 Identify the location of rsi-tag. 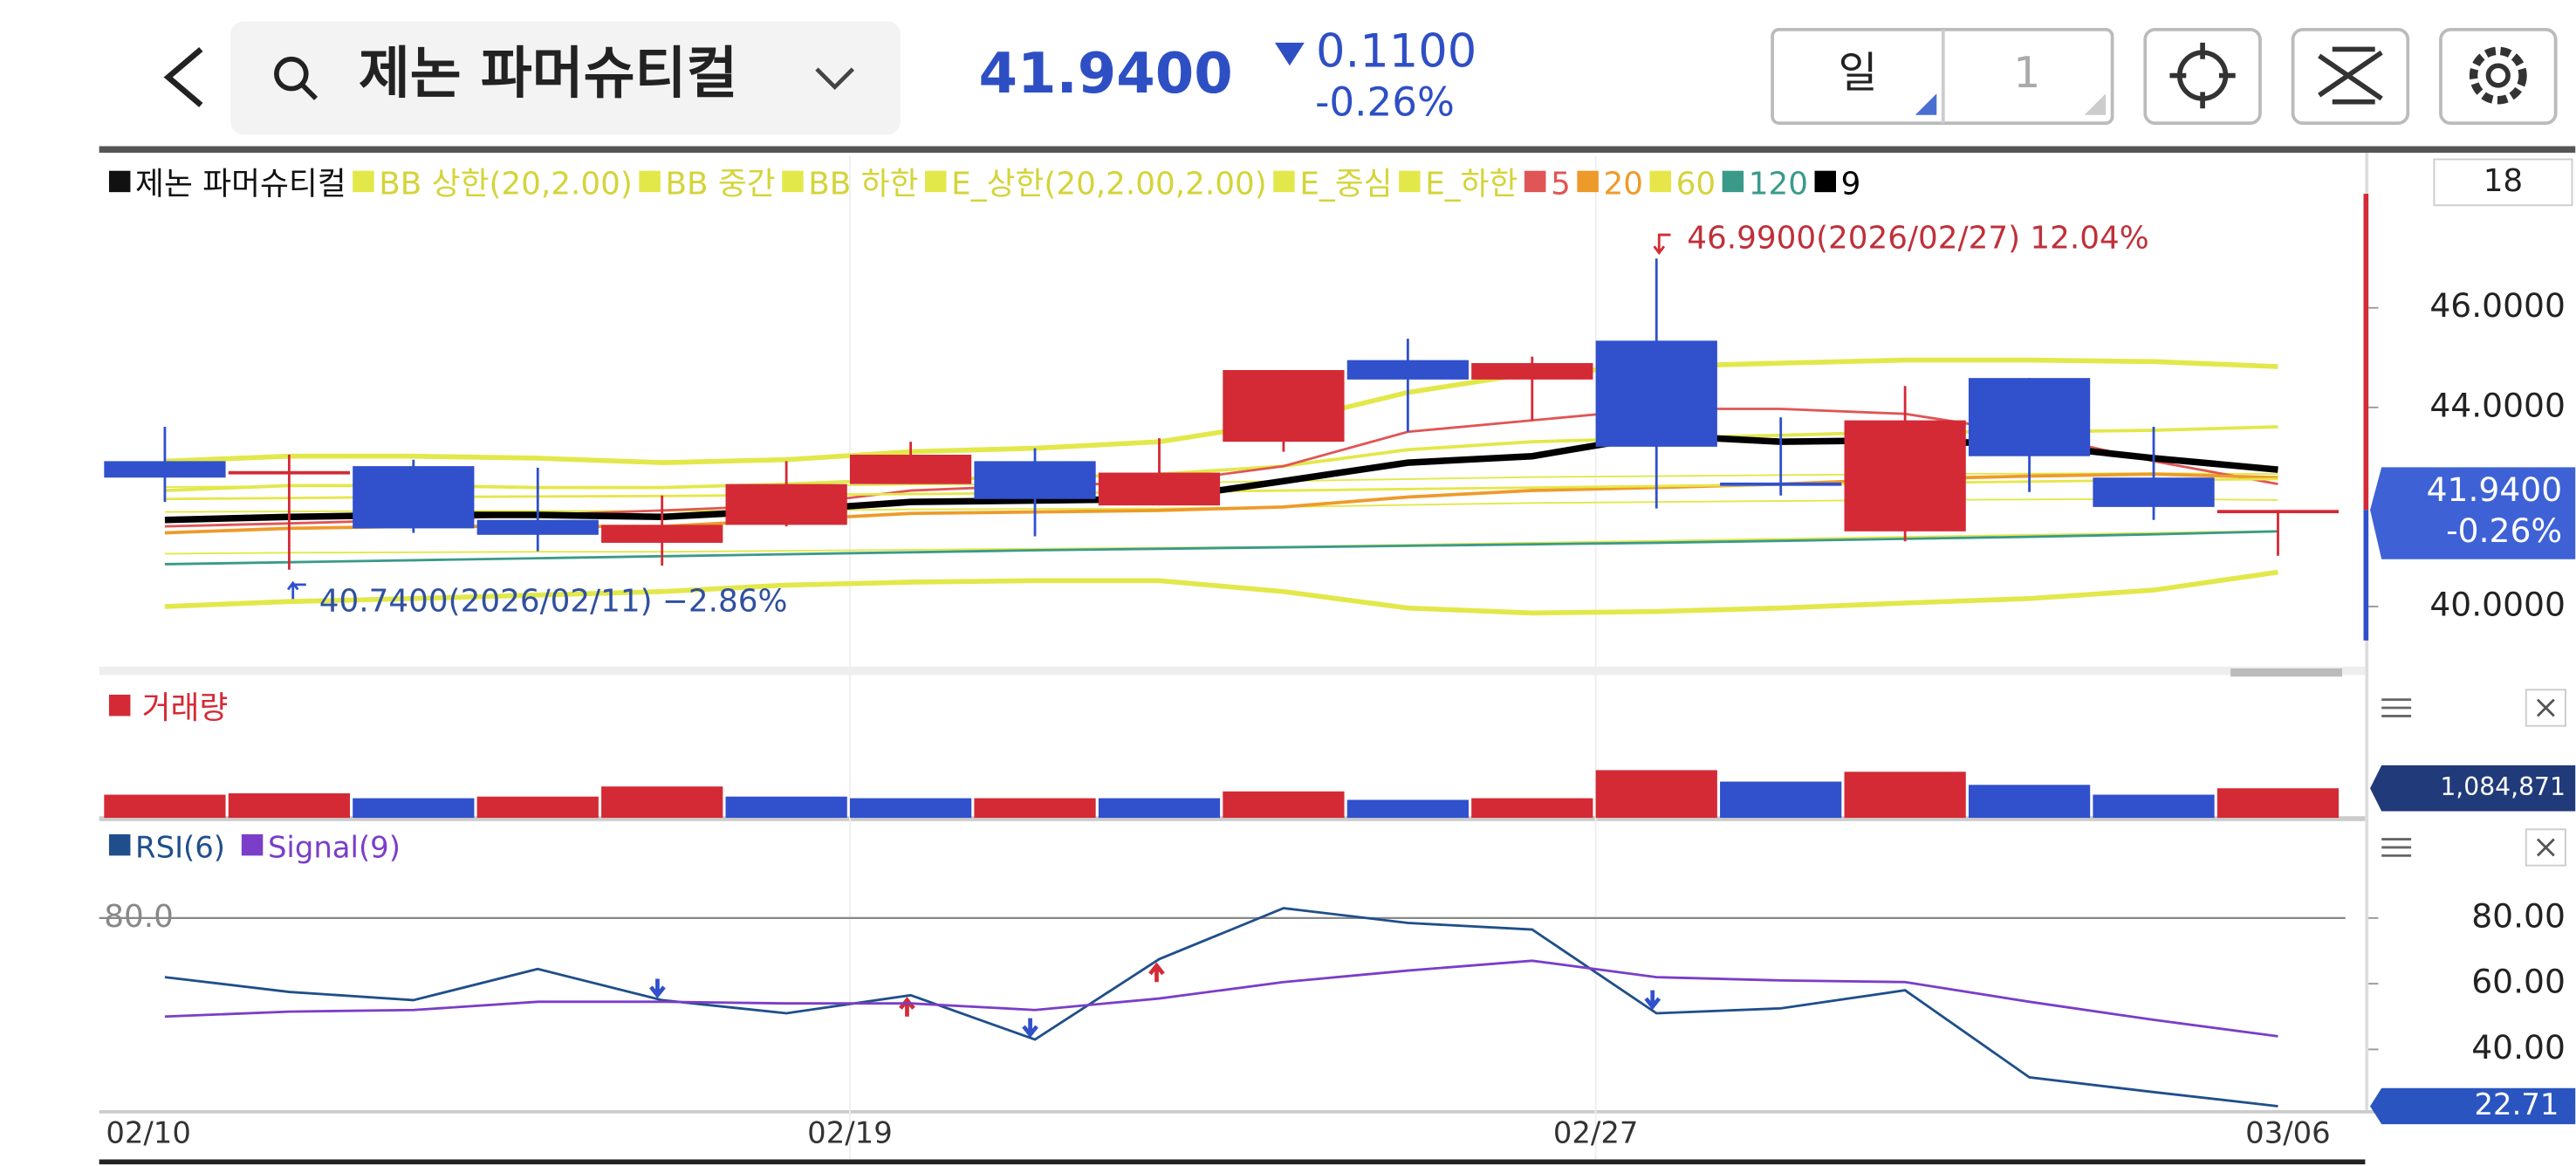
(2473, 1106).